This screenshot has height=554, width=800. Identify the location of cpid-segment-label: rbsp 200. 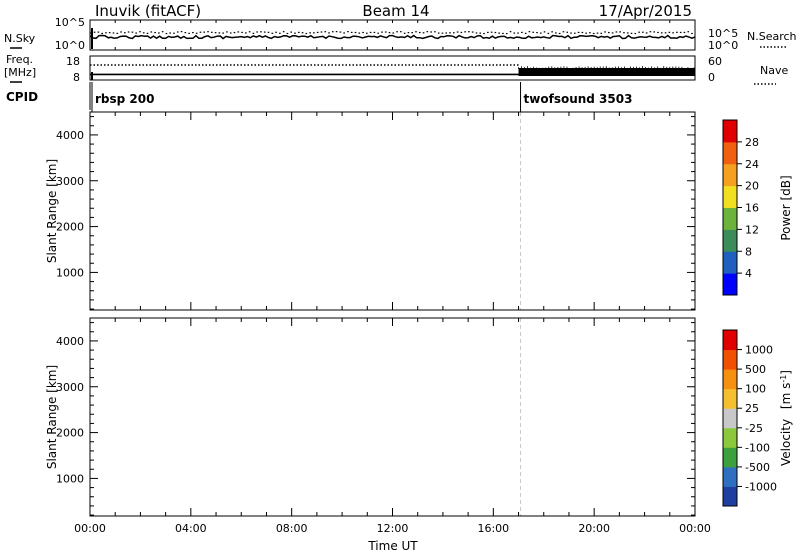
(124, 99).